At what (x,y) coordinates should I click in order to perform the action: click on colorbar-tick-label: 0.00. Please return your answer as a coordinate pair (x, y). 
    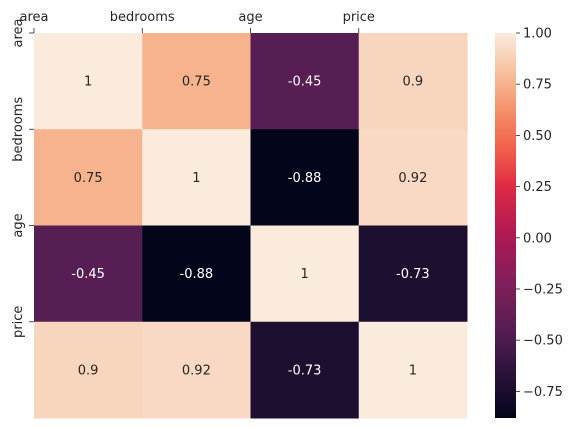
    Looking at the image, I should click on (537, 238).